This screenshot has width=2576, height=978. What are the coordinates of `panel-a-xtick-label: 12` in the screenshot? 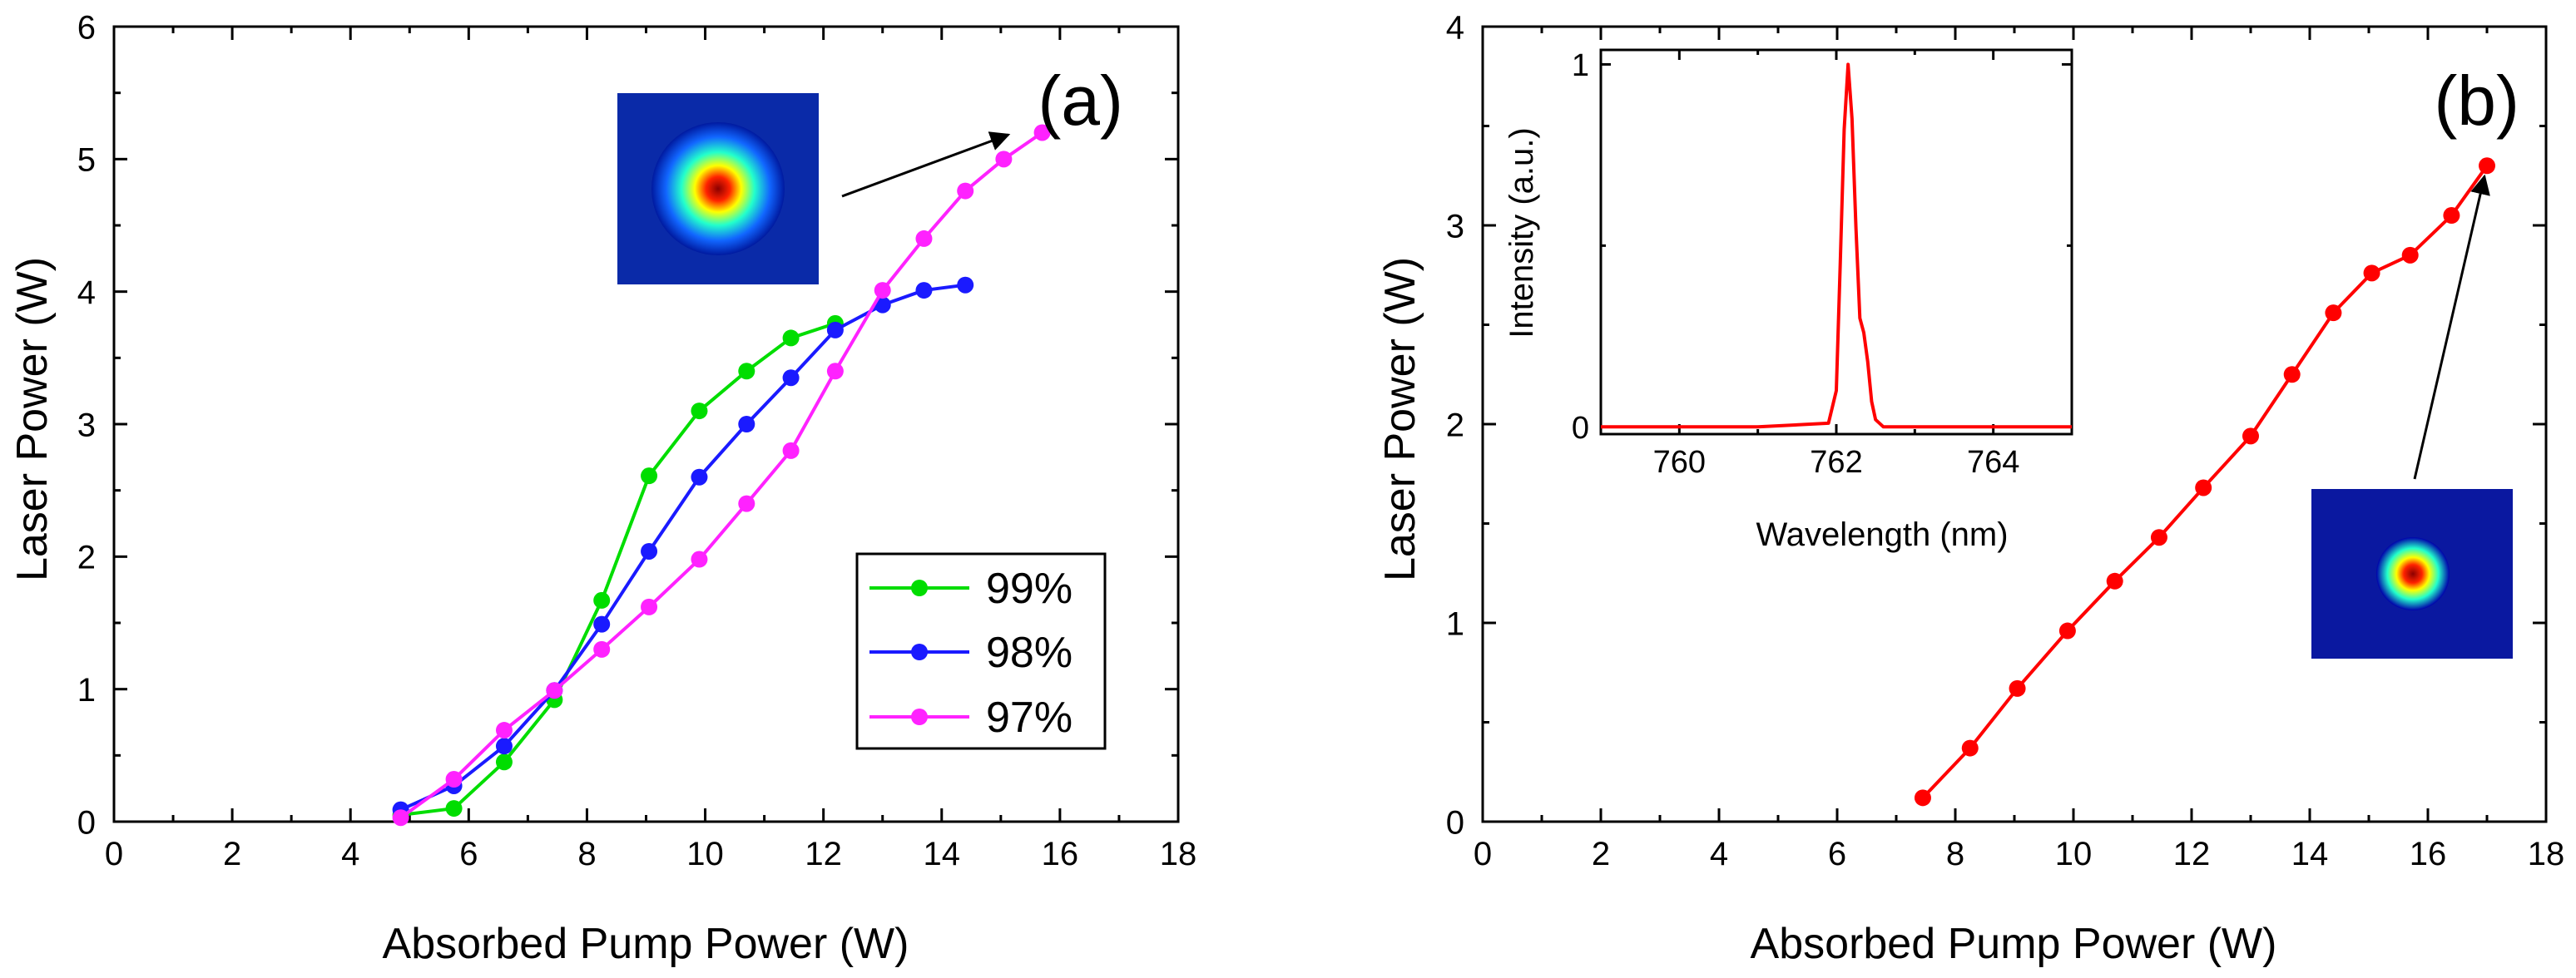 It's located at (824, 854).